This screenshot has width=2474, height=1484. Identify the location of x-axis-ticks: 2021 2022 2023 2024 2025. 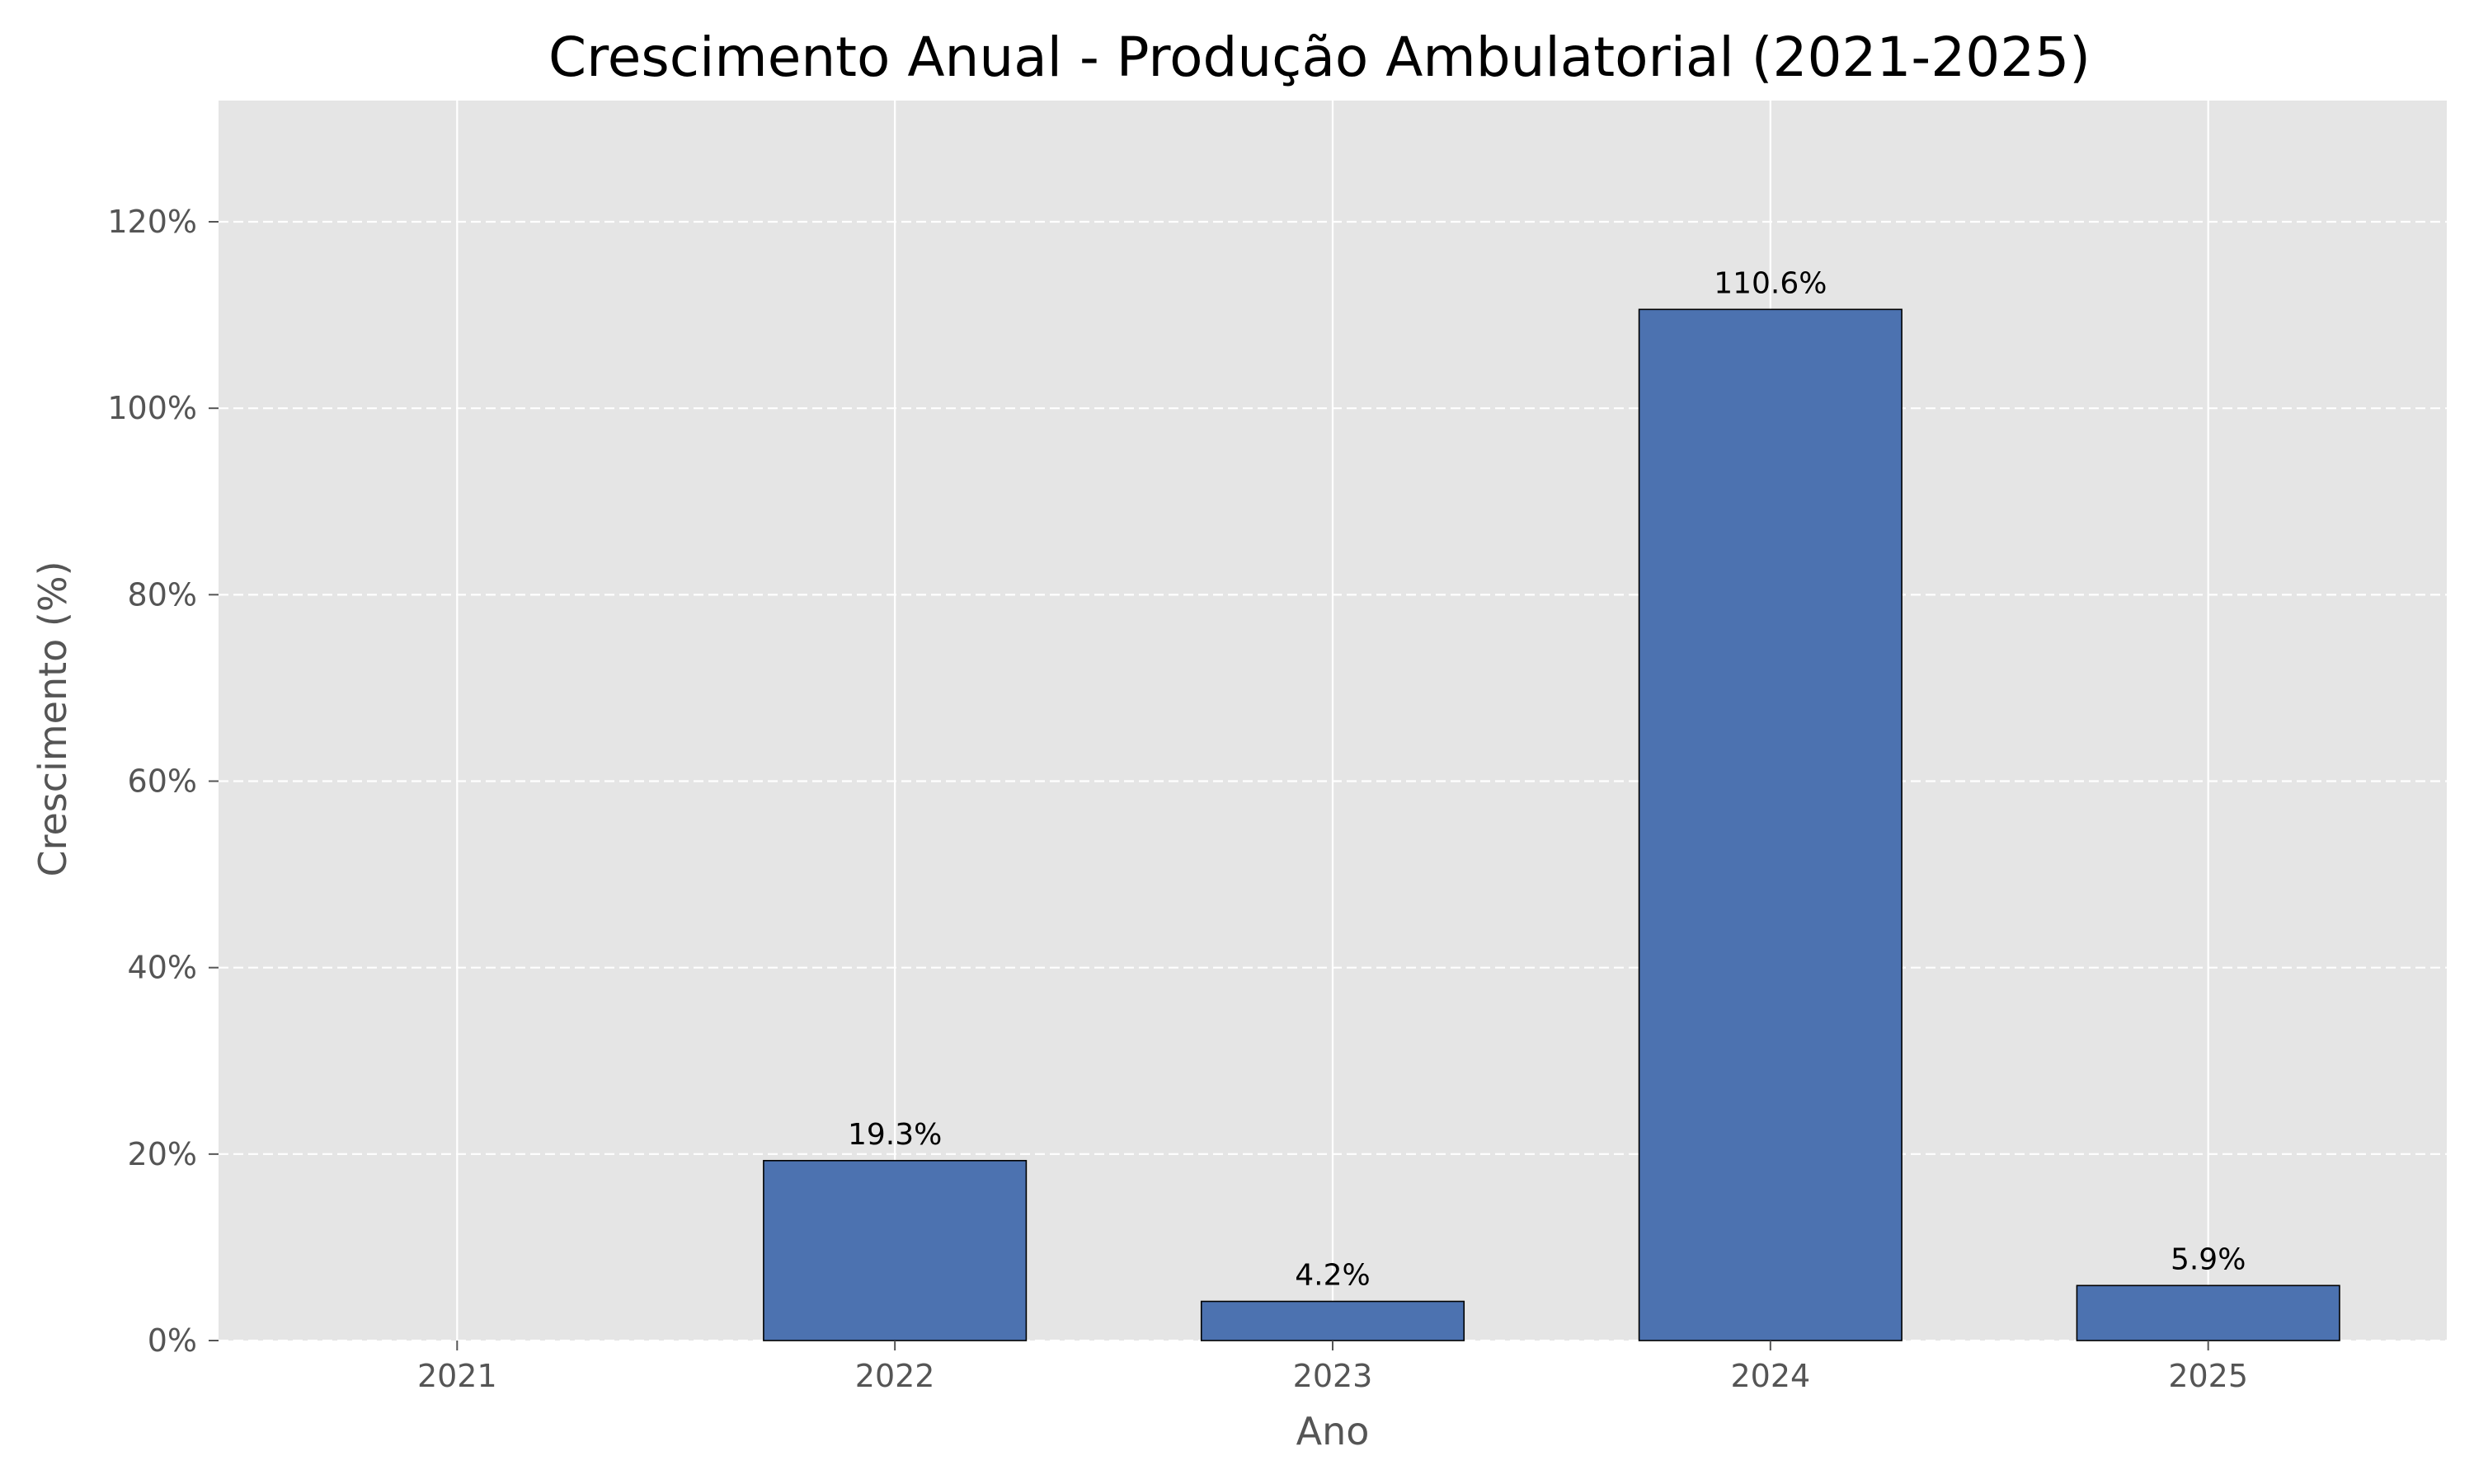
(1332, 1367).